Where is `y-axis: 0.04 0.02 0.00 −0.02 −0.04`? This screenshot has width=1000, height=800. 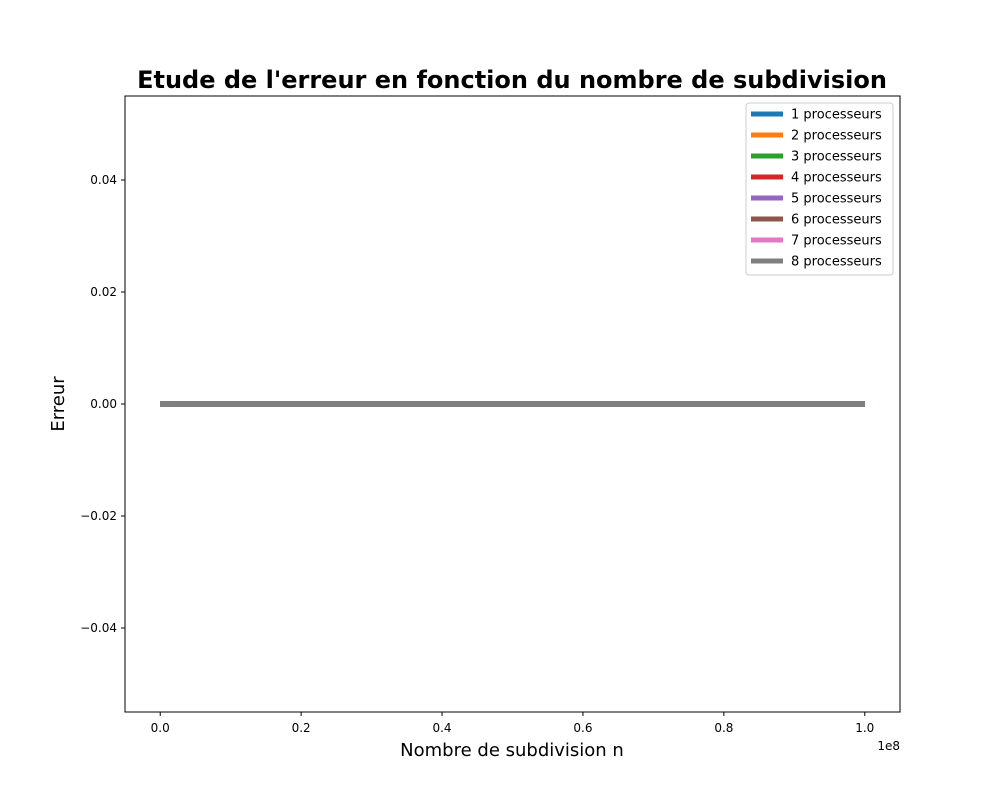
y-axis: 0.04 0.02 0.00 −0.02 −0.04 is located at coordinates (102, 404).